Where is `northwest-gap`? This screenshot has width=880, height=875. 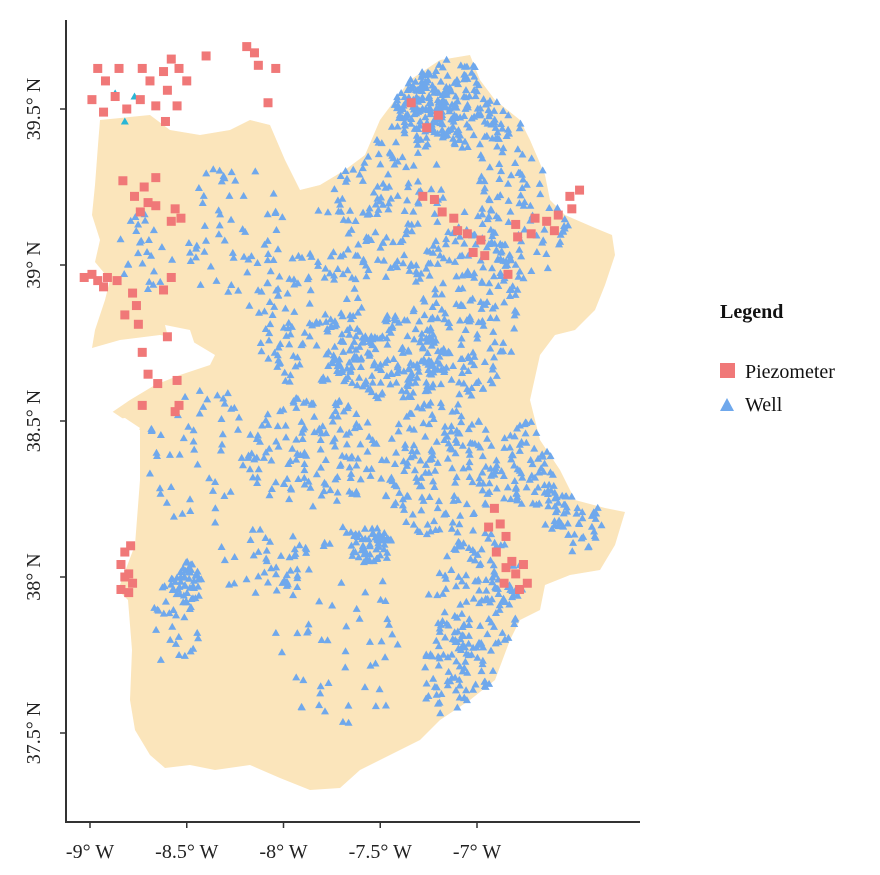 northwest-gap is located at coordinates (180, 335).